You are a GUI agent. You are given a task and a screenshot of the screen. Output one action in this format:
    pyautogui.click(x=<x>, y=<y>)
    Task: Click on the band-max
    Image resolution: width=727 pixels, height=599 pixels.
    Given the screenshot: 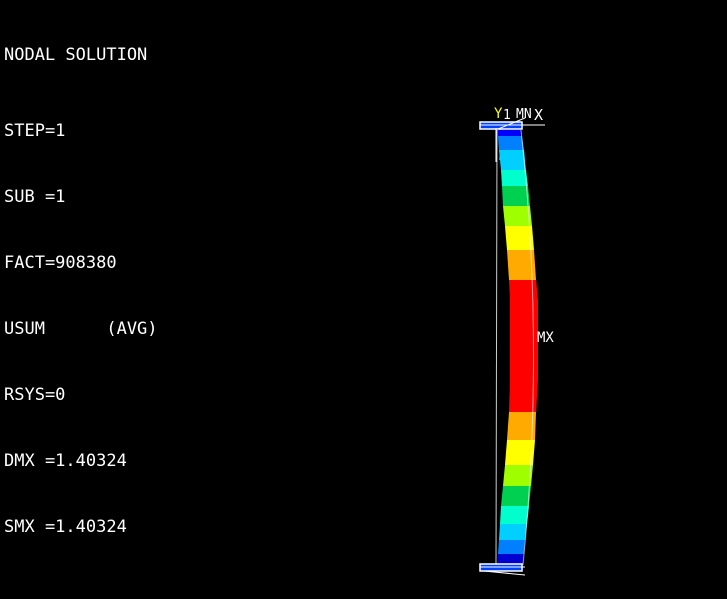 What is the action you would take?
    pyautogui.click(x=523, y=346)
    